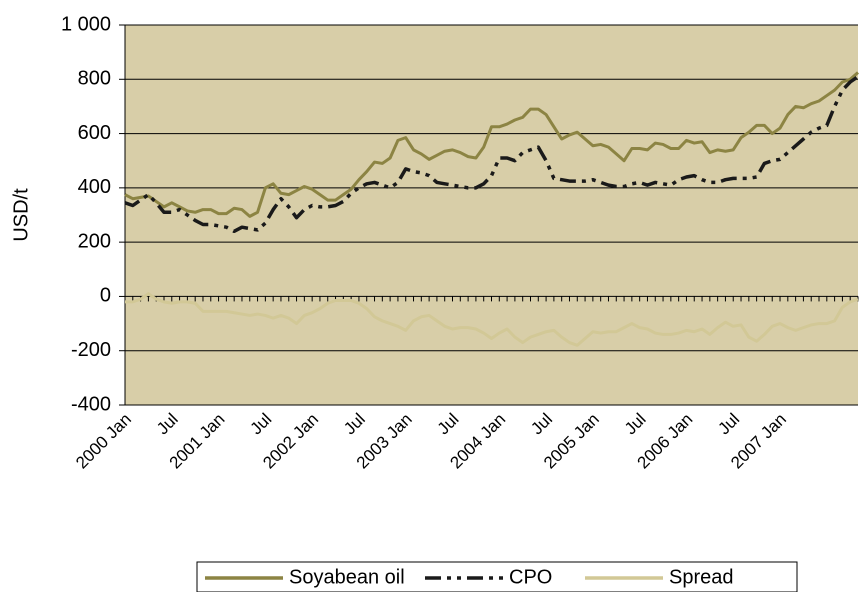 Image resolution: width=861 pixels, height=592 pixels. I want to click on series-line, so click(492, 319).